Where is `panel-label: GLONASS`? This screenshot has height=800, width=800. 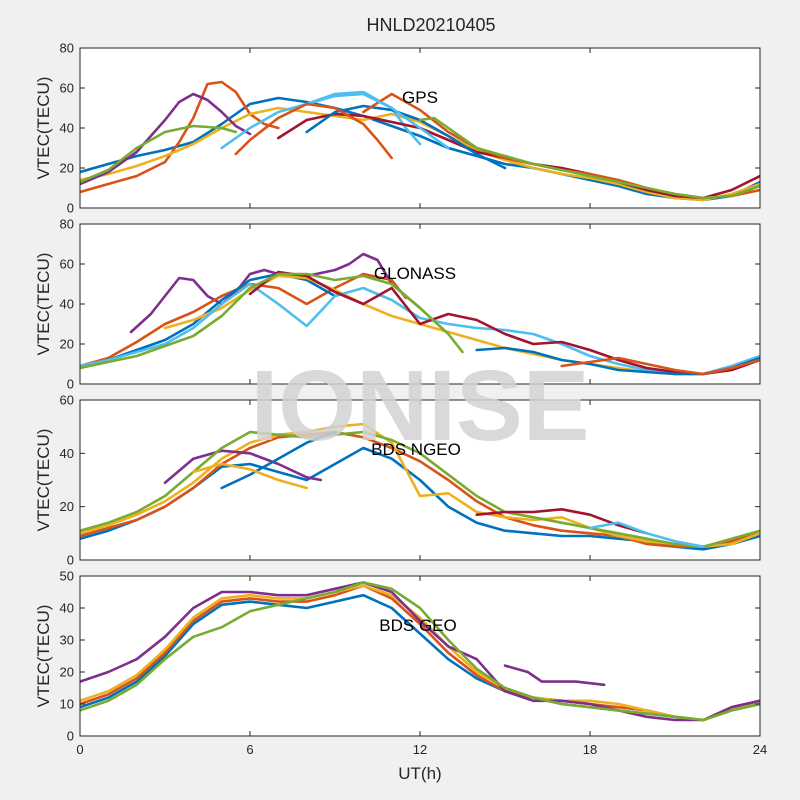
panel-label: GLONASS is located at coordinates (415, 273).